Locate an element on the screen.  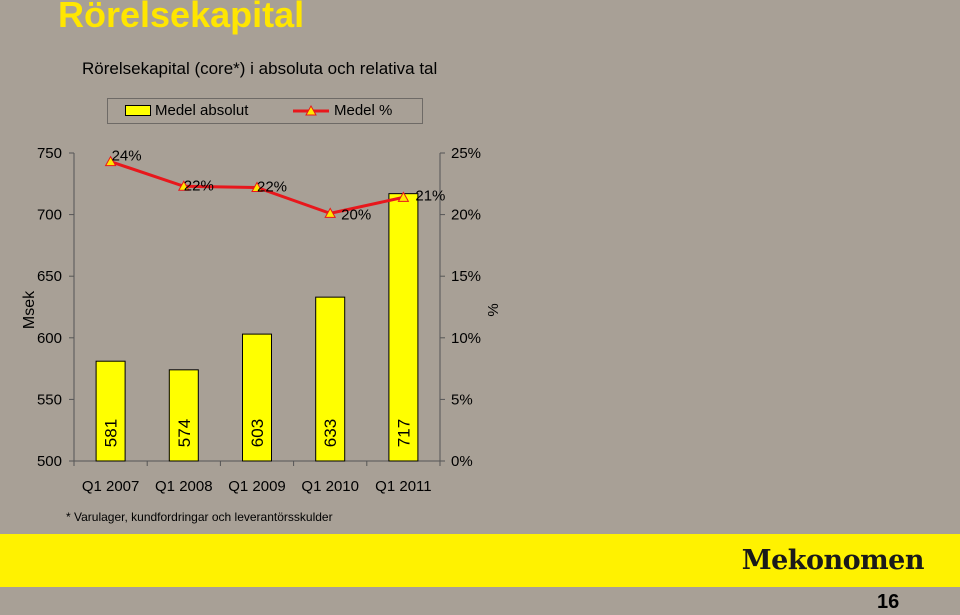
y2-tick-label: 10% is located at coordinates (466, 338).